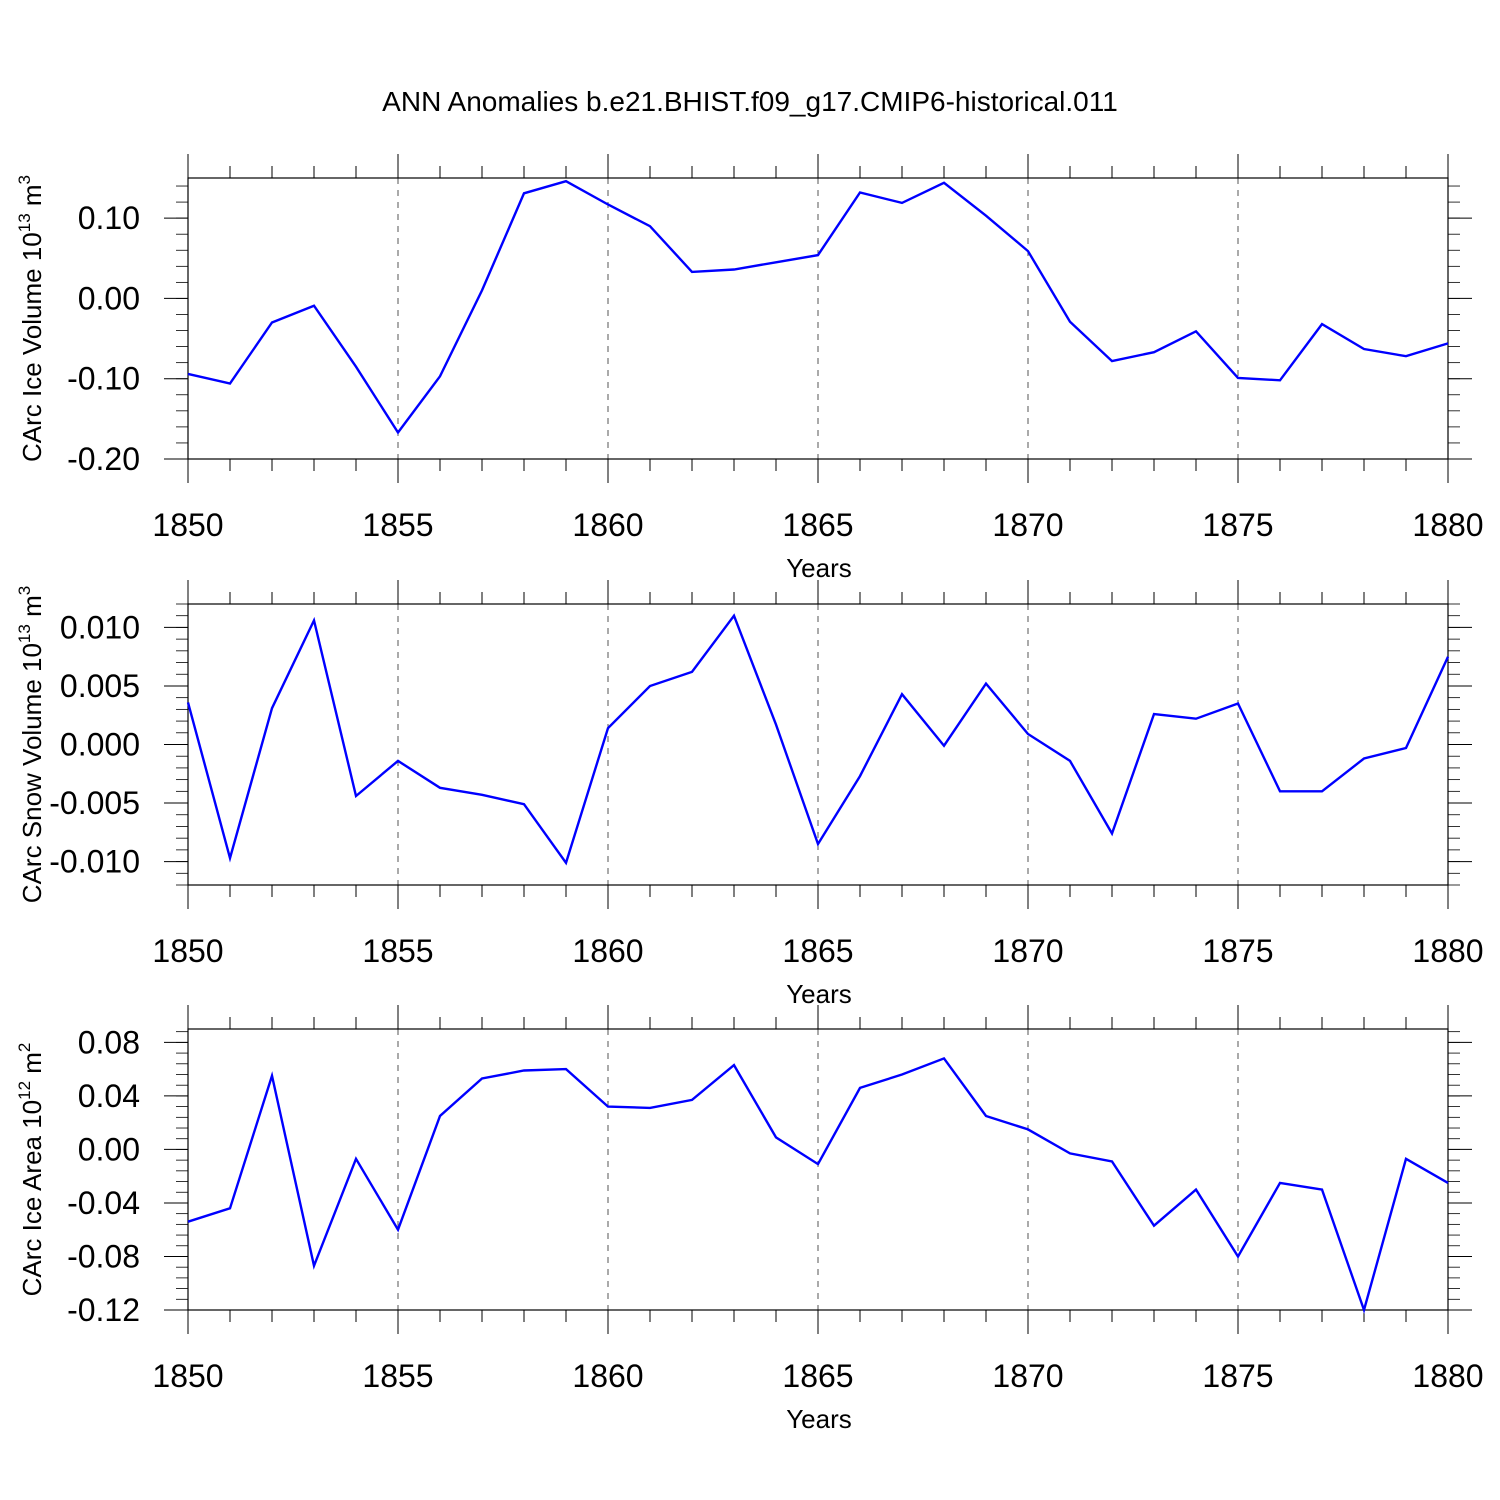  What do you see at coordinates (103, 1310) in the screenshot?
I see `y-tick-label: -0.12` at bounding box center [103, 1310].